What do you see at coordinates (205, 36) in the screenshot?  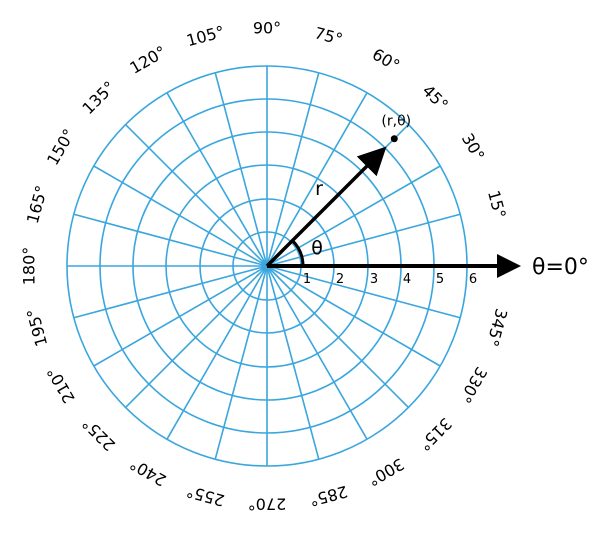 I see `angle-label-105: 105°` at bounding box center [205, 36].